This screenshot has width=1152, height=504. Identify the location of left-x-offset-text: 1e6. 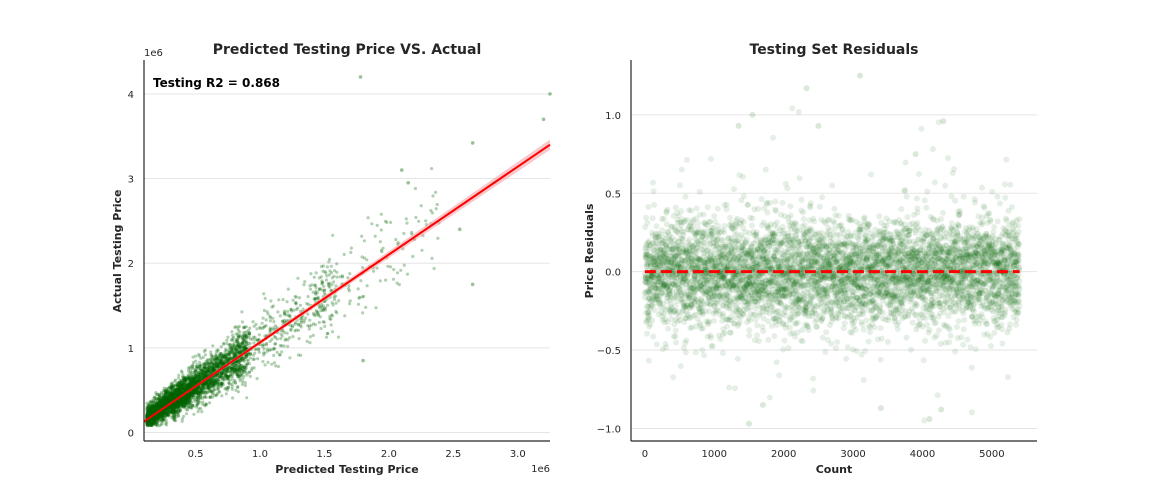
(540, 469).